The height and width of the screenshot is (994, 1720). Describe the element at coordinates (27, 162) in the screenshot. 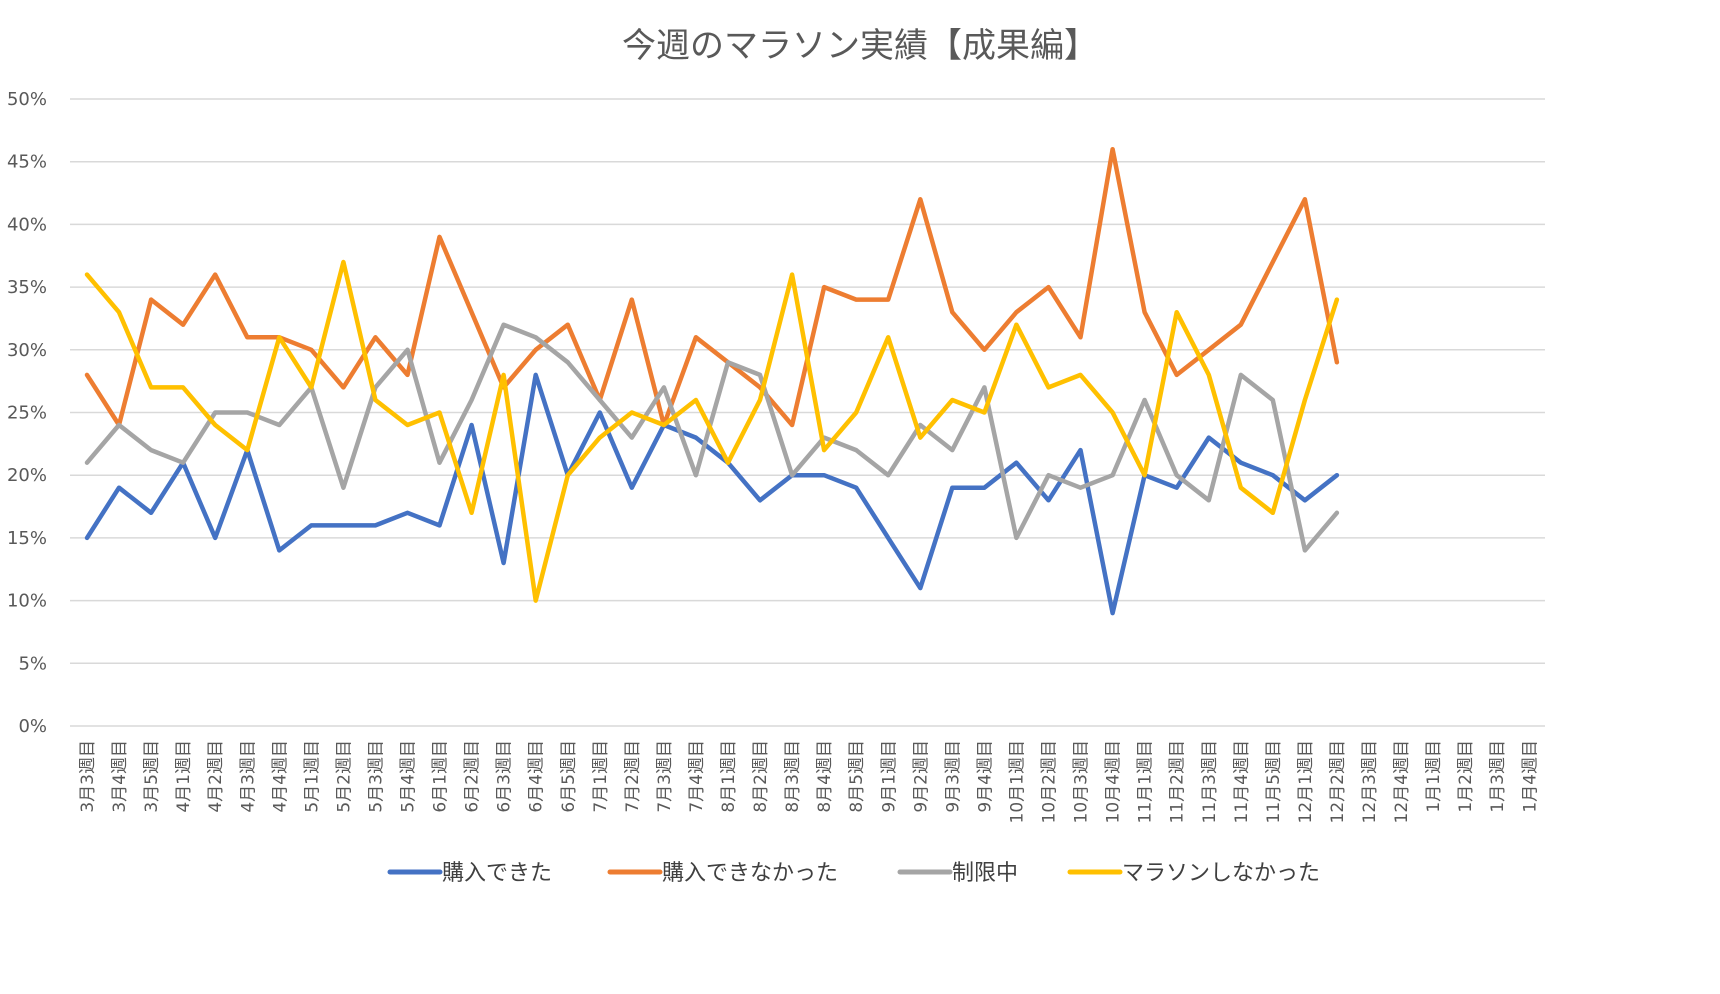

I see `y-tick-label: 45%` at that location.